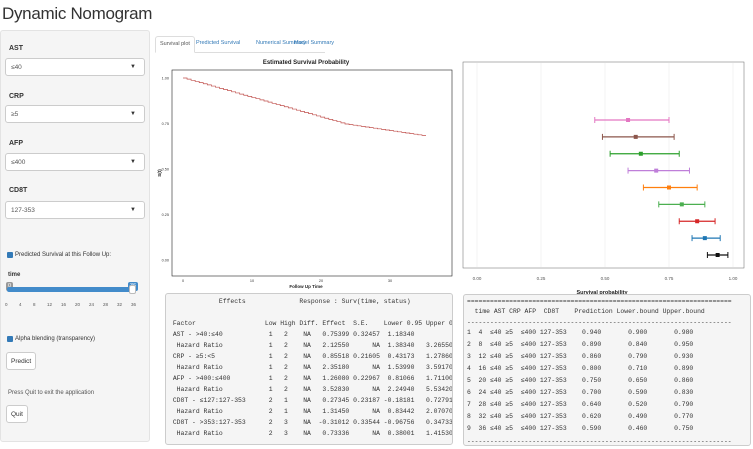  Describe the element at coordinates (314, 43) in the screenshot. I see `tab-model-summary: Model Summary` at that location.